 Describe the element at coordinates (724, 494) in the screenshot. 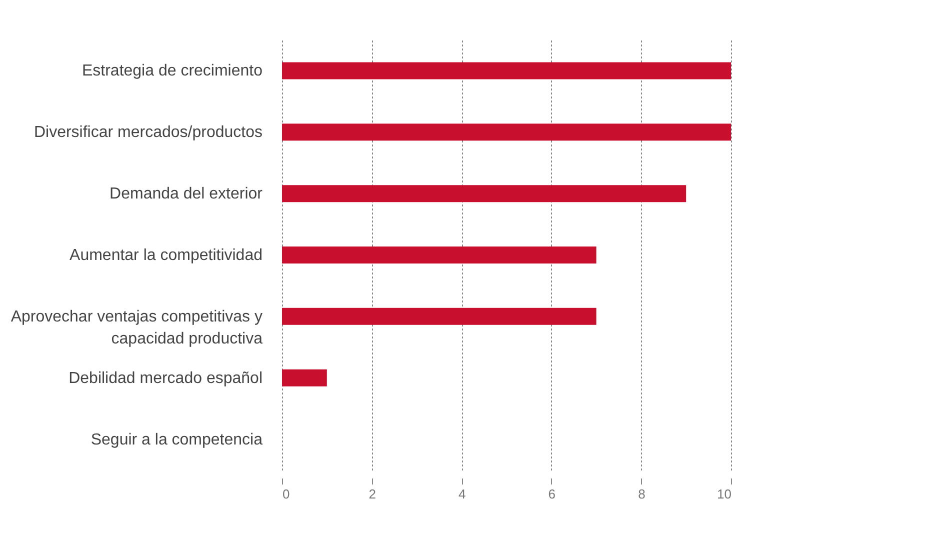

I see `x-tick-label: 10` at that location.